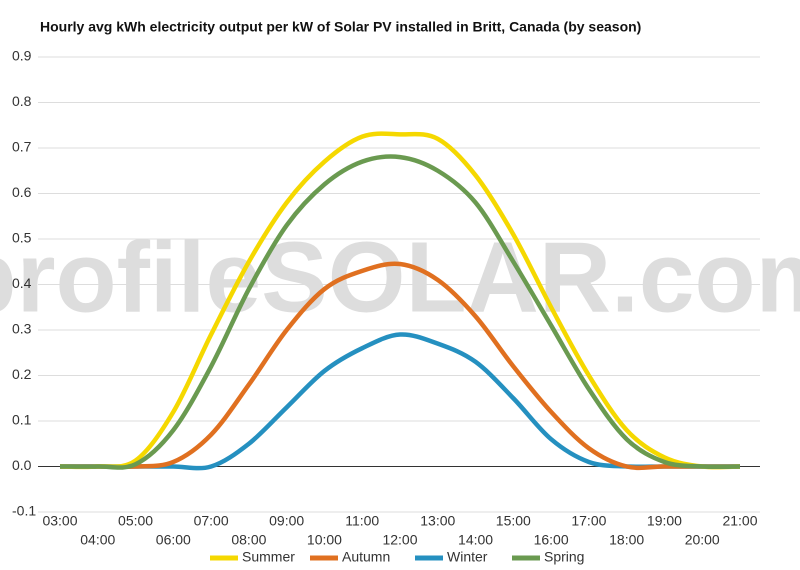 Image resolution: width=800 pixels, height=570 pixels. Describe the element at coordinates (22, 238) in the screenshot. I see `y-tick-label: 0.5` at that location.